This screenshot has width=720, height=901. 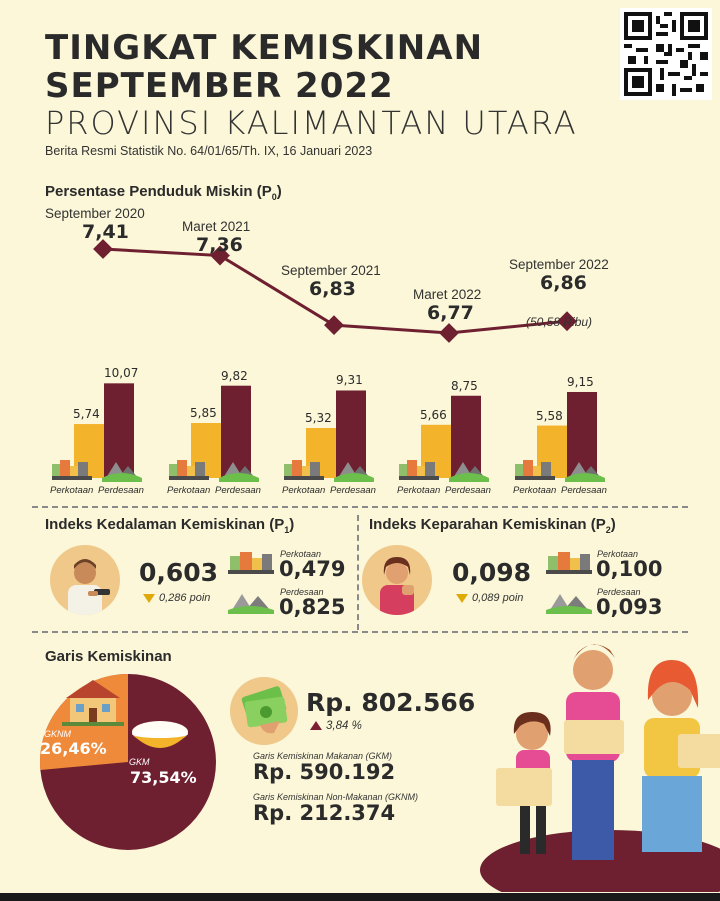 I want to click on bar-rural-value-1: 9,82, so click(x=234, y=375).